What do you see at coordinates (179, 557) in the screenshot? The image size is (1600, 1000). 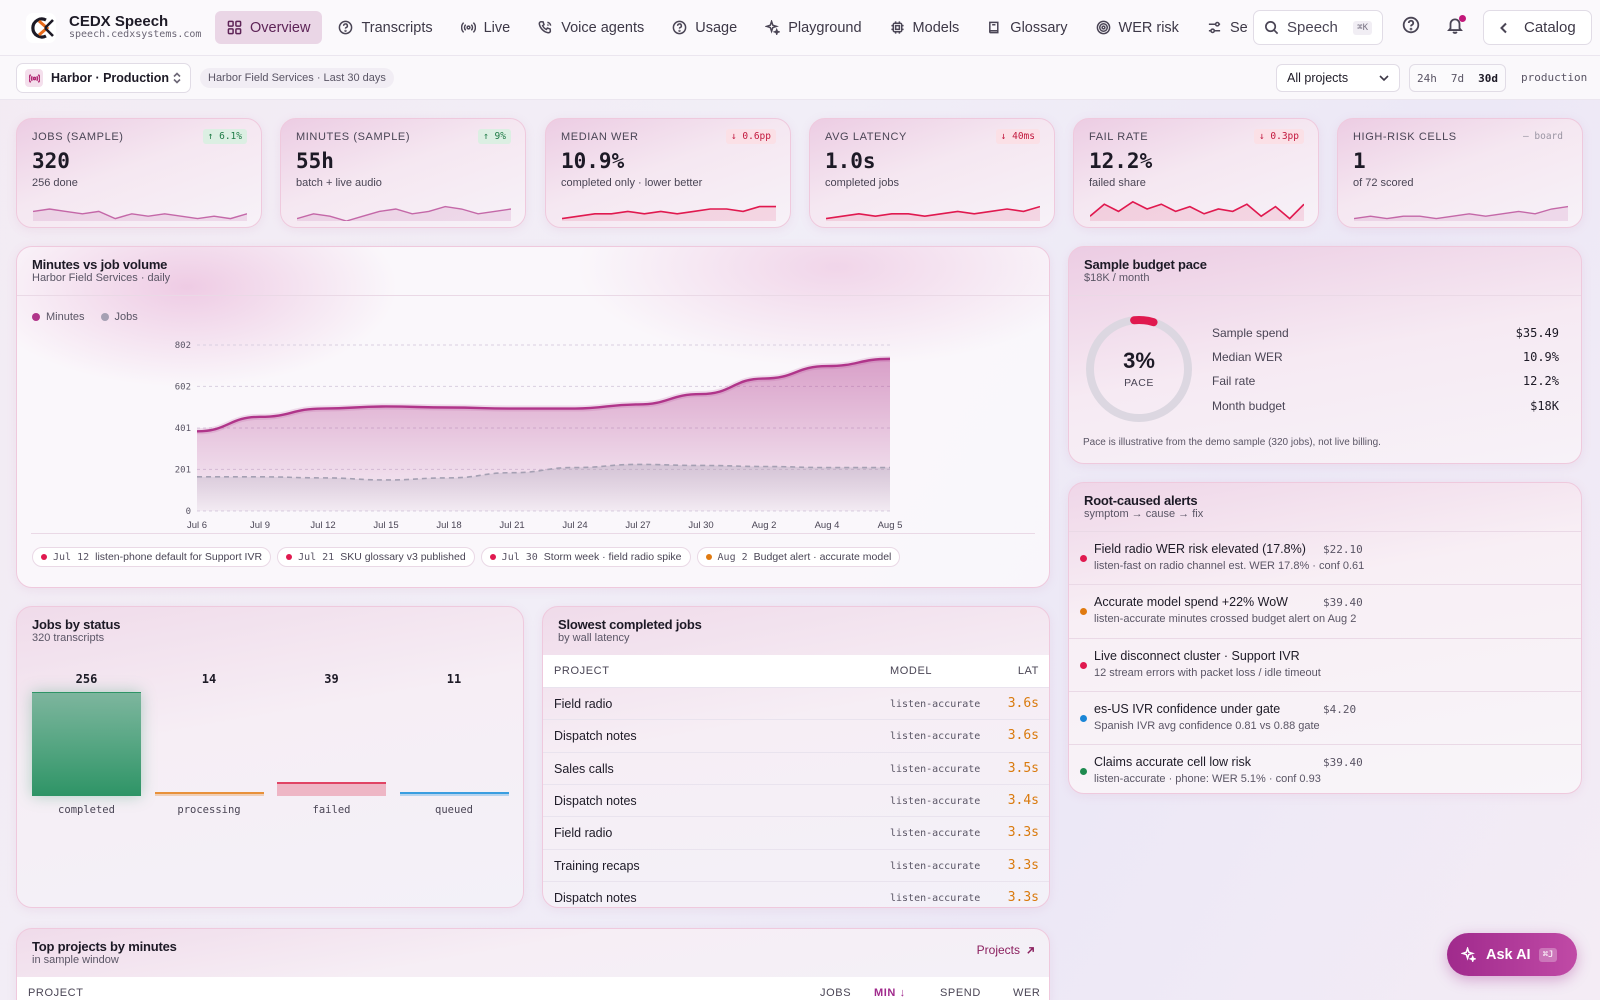 I see `event-text: listen-phone default for Support IVR` at bounding box center [179, 557].